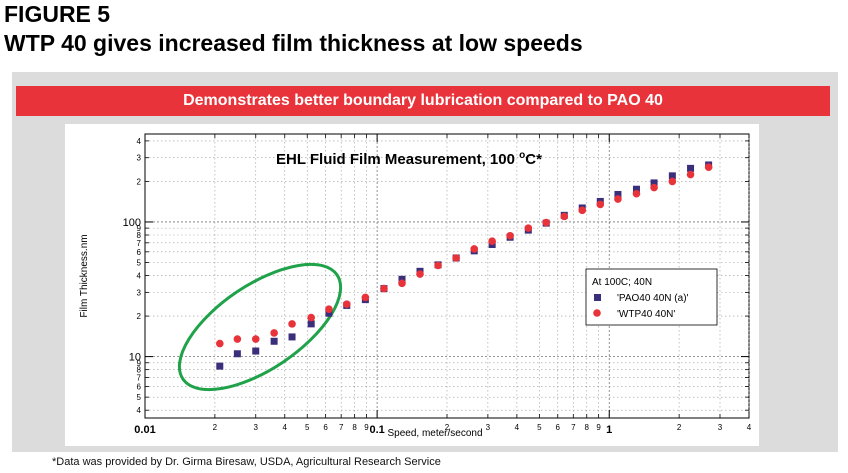 The width and height of the screenshot is (848, 473). Describe the element at coordinates (260, 327) in the screenshot. I see `highlight-ellipse` at that location.